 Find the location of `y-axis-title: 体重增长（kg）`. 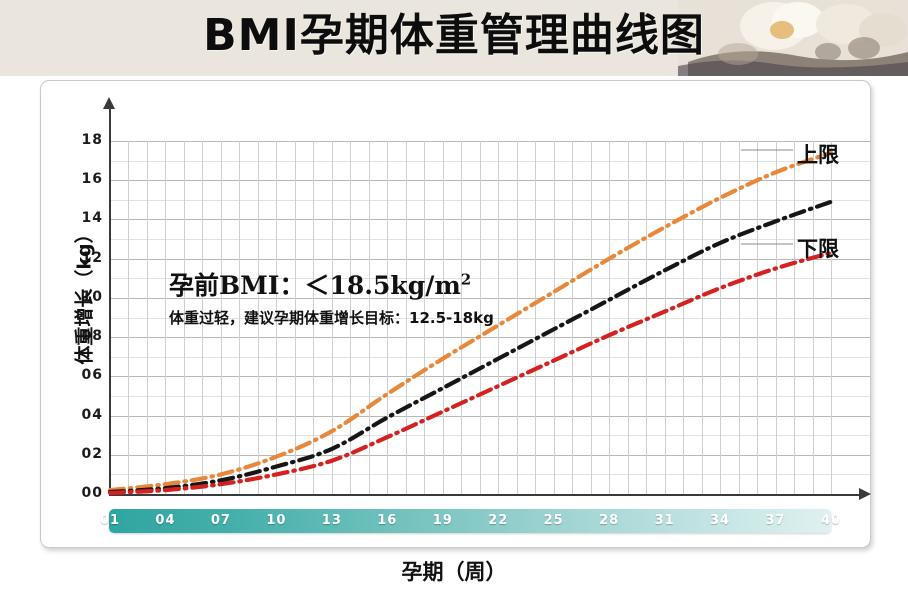

y-axis-title: 体重增长（kg） is located at coordinates (84, 294).